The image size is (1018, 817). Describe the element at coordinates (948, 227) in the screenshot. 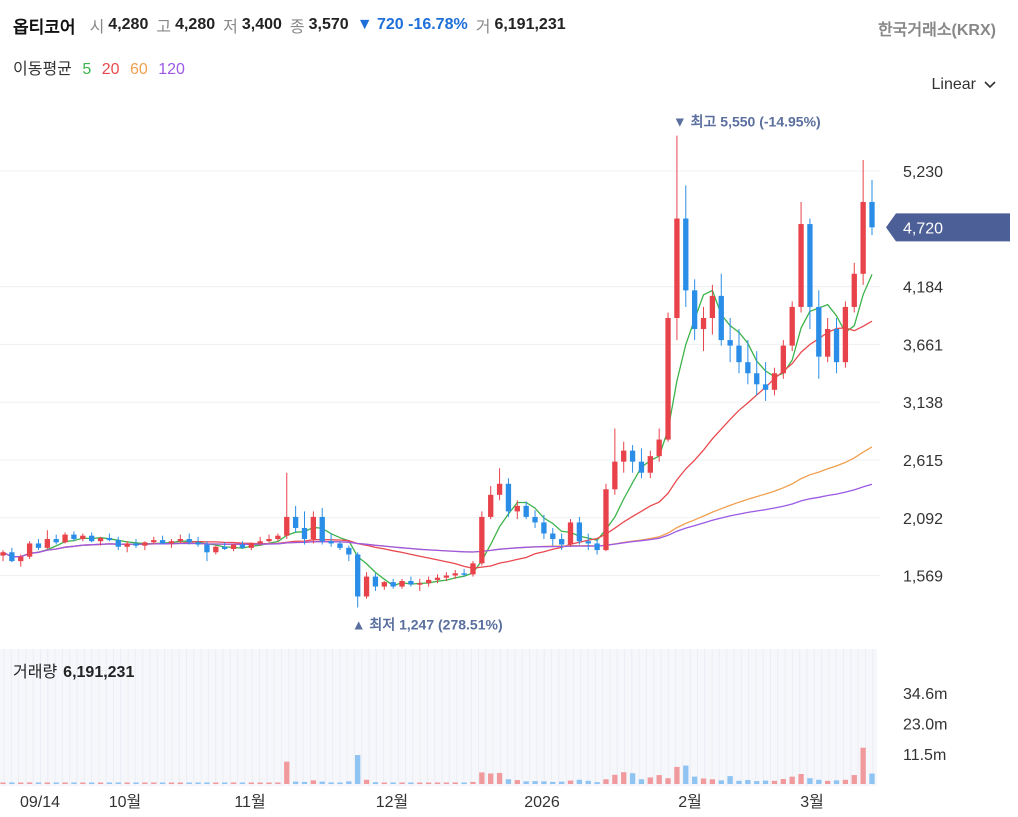

I see `current-price-tag: 4,720` at that location.